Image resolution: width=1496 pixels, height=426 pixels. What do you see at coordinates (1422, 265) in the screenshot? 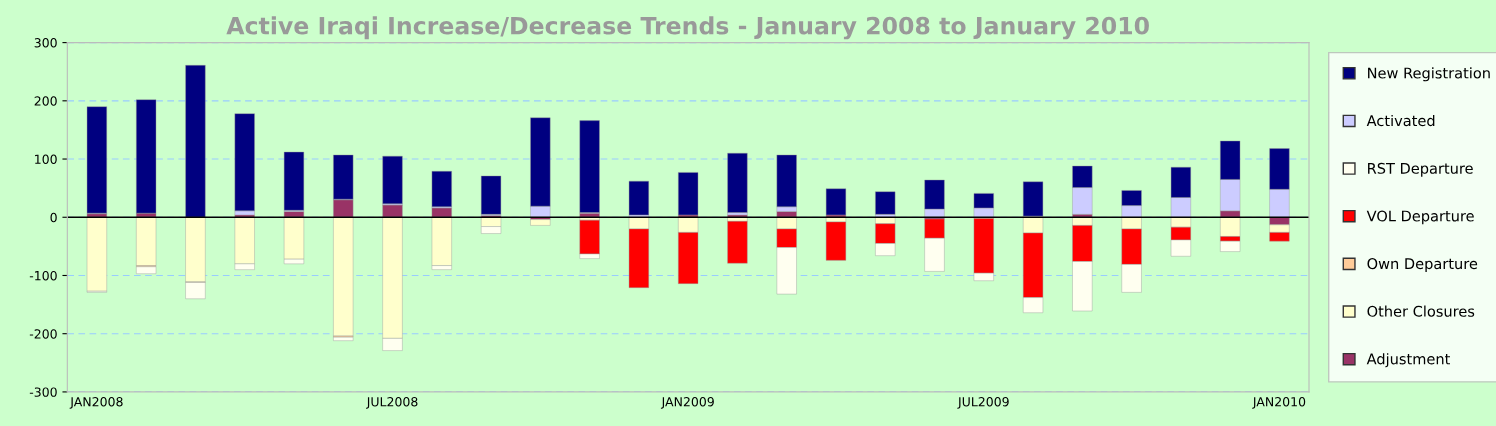
I see `legend-label: Own Departure` at bounding box center [1422, 265].